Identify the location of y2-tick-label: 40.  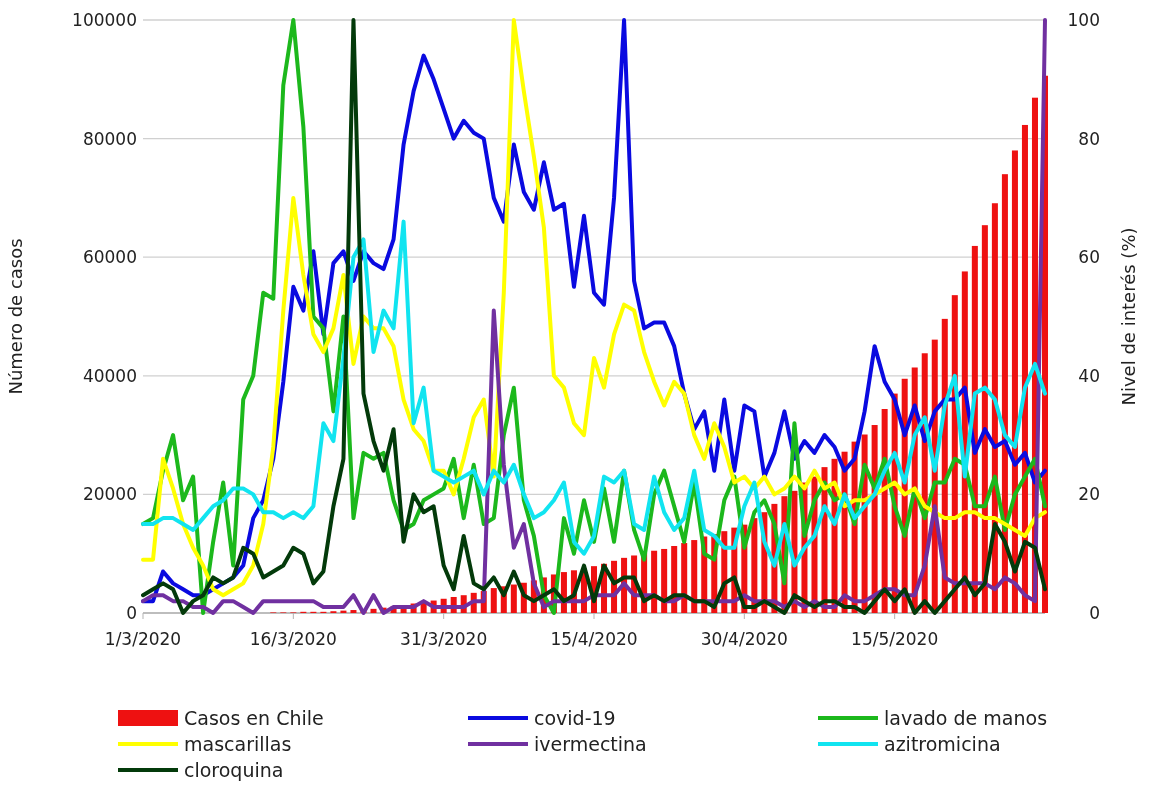
(1089, 375).